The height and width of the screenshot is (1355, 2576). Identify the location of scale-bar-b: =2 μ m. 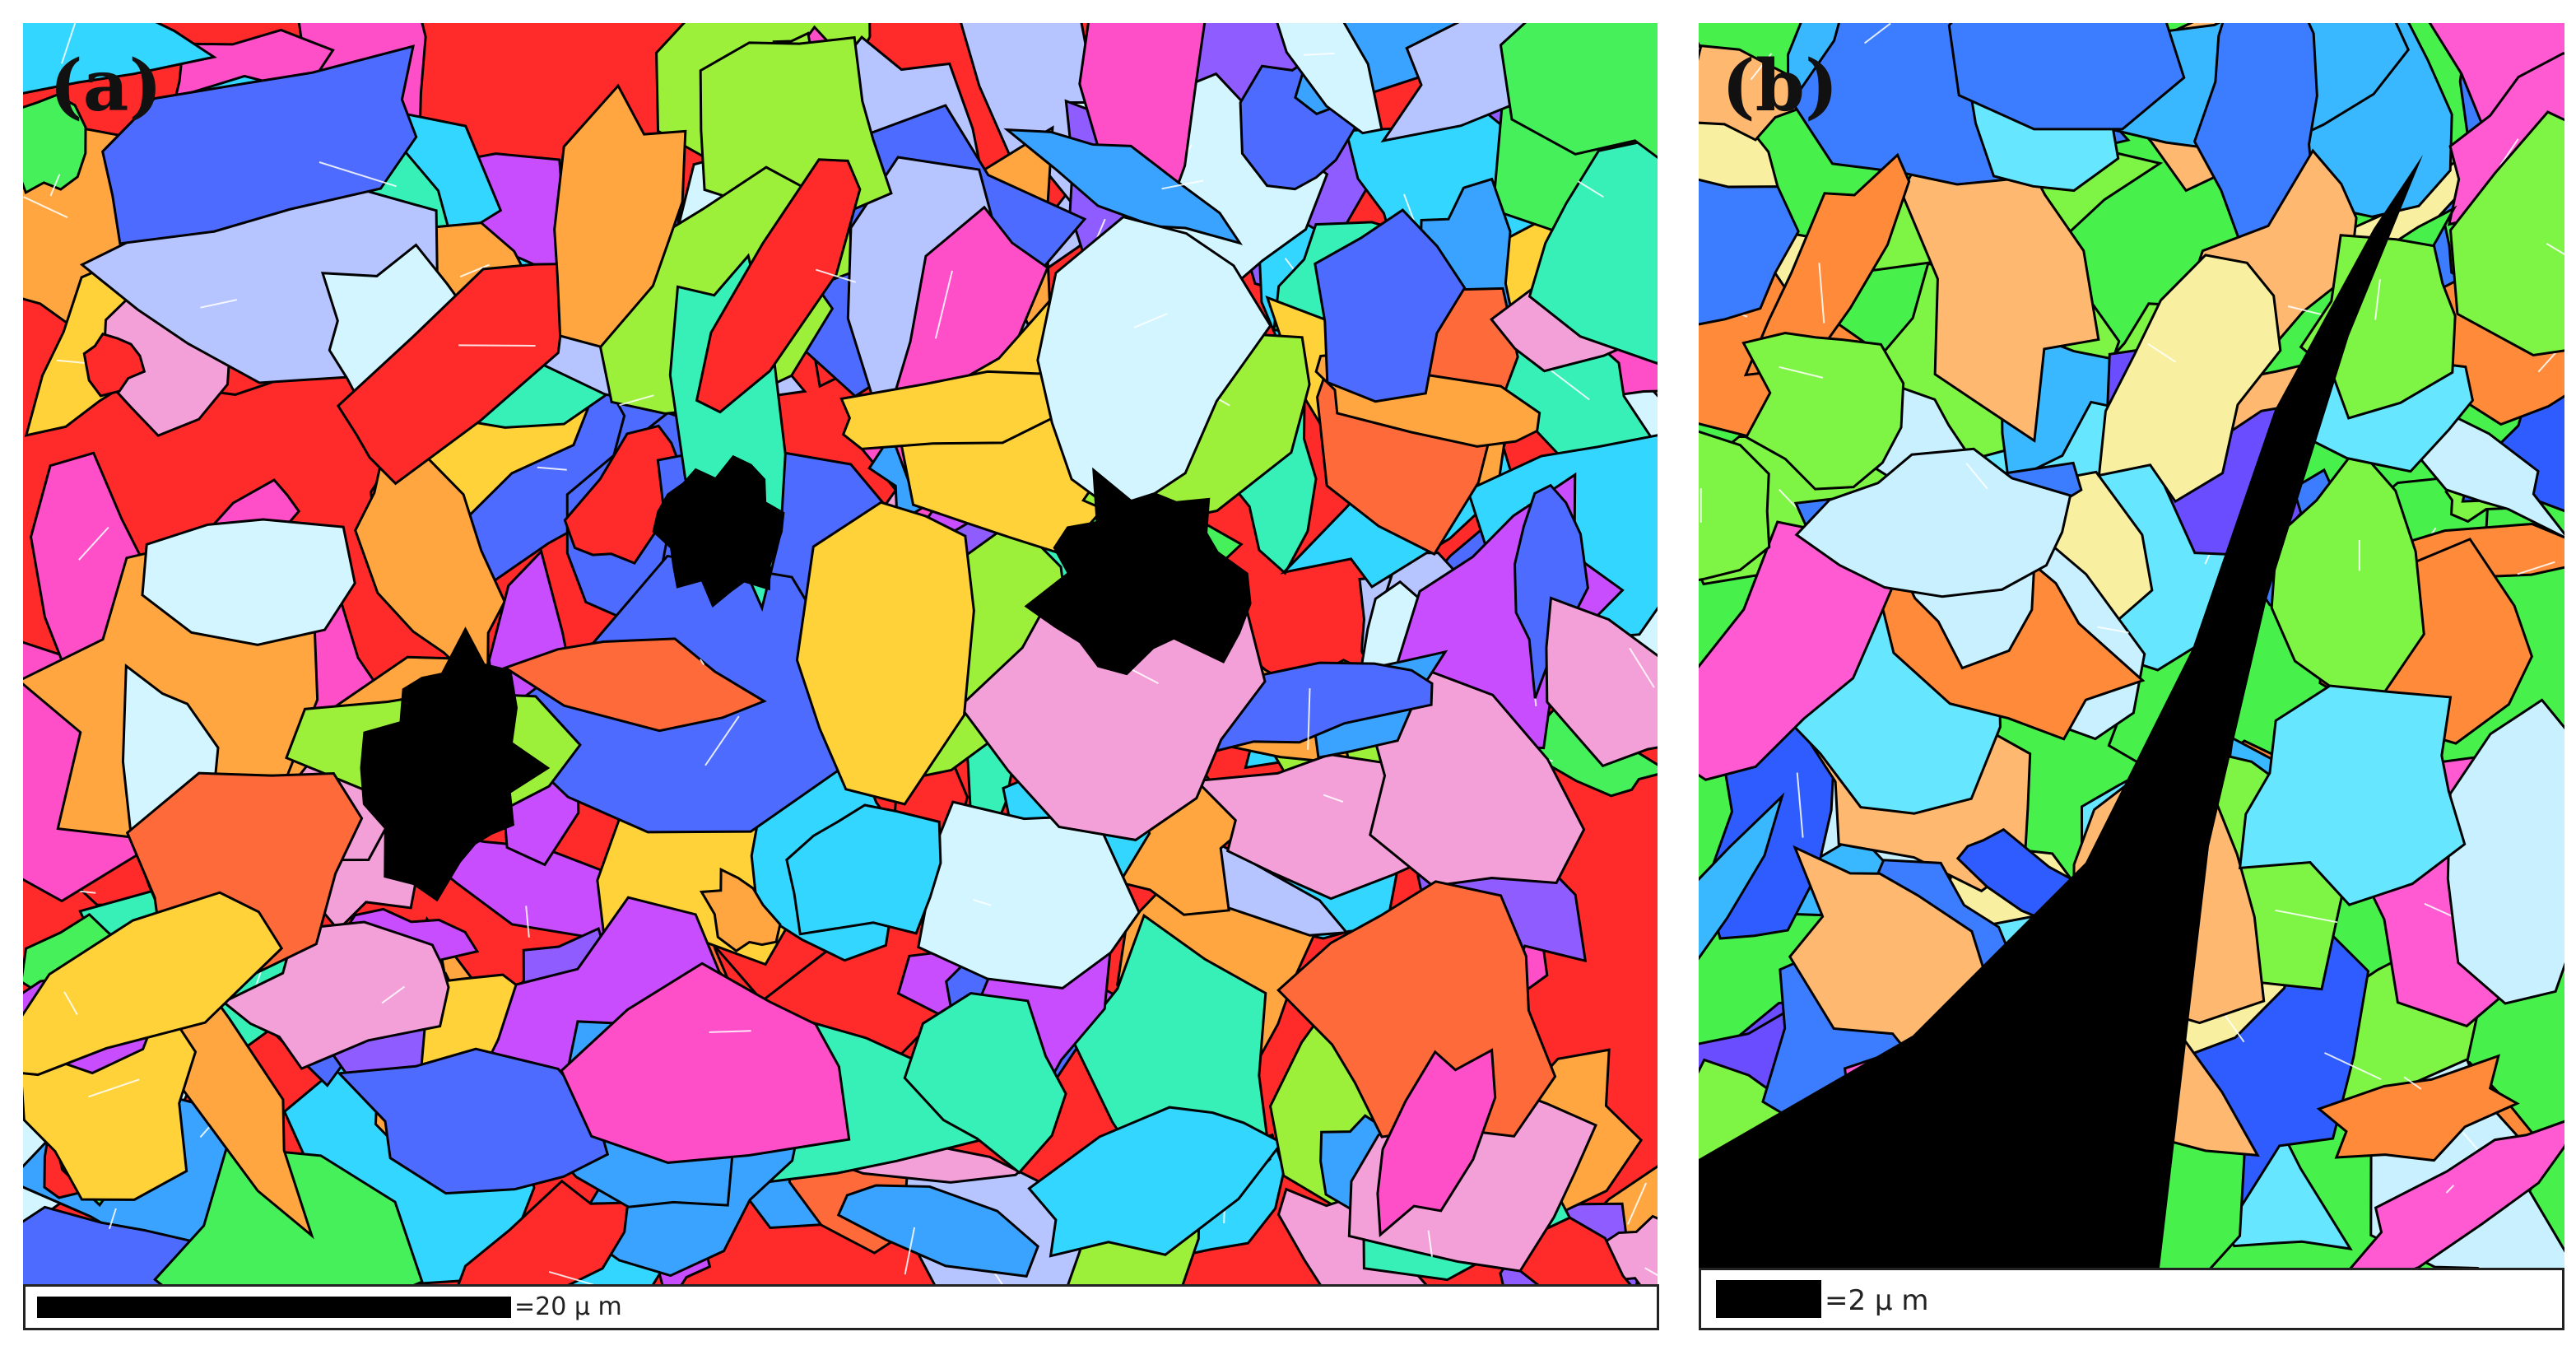
(2131, 1299).